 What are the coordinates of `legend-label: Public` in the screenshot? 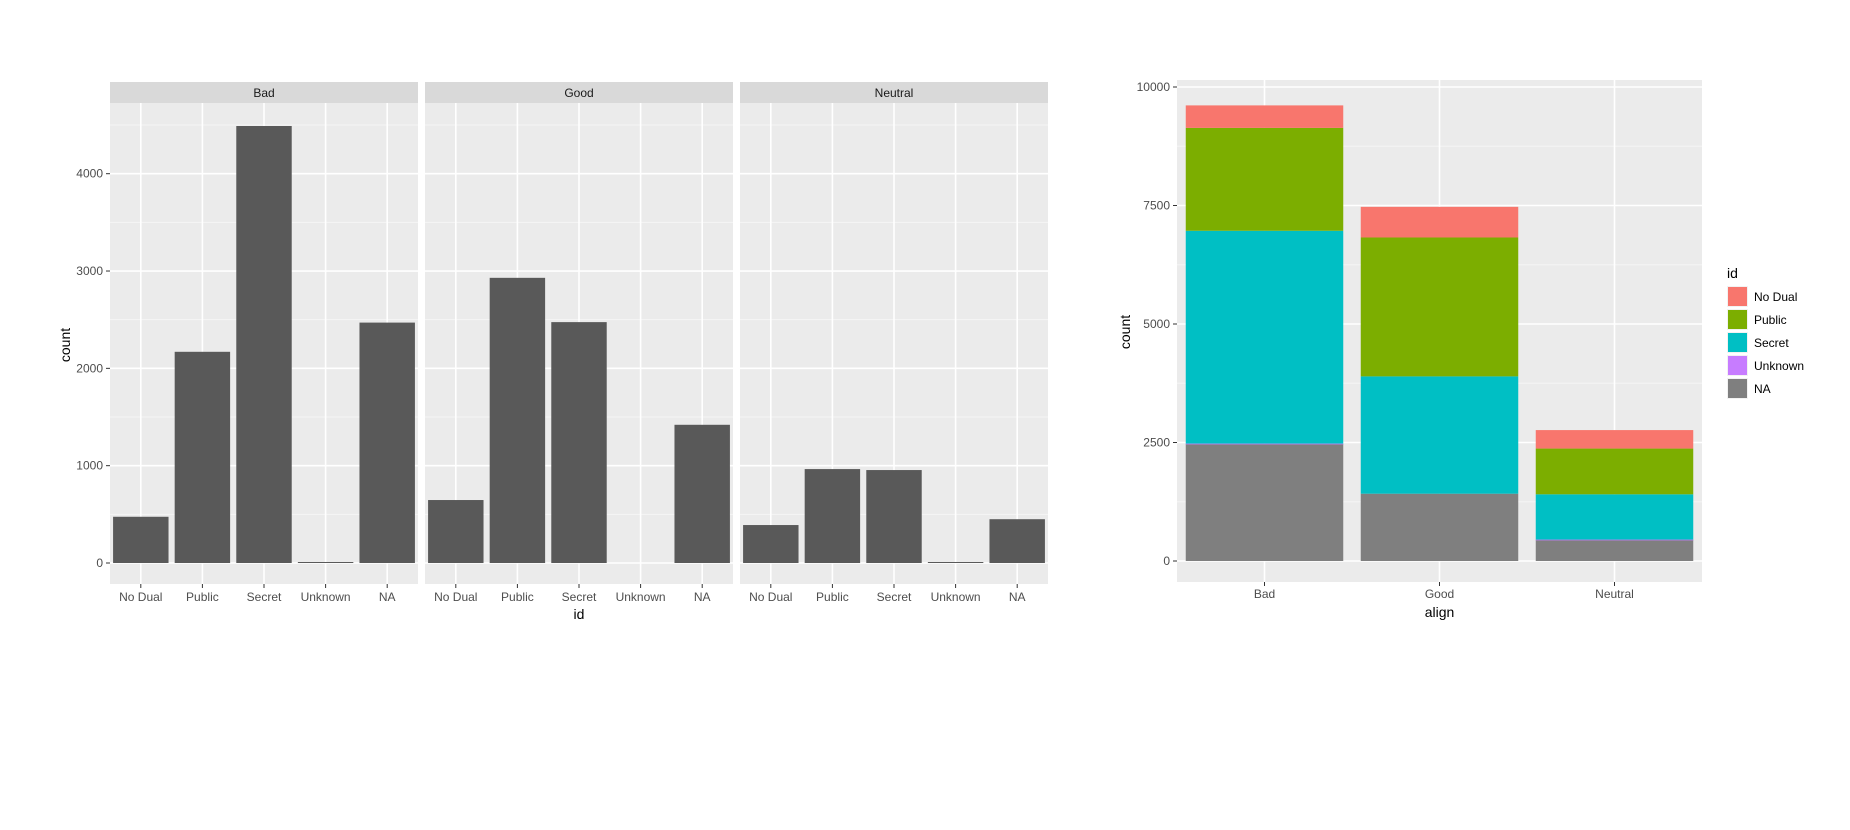 It's located at (1770, 320).